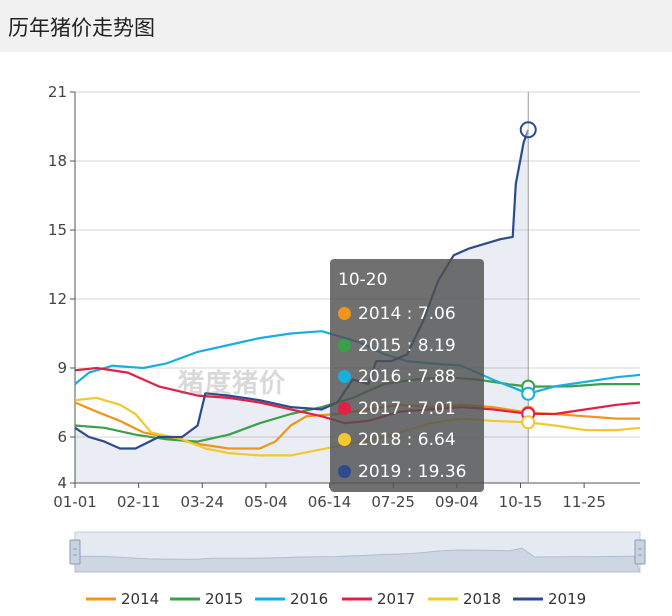 The image size is (672, 616). I want to click on tooltip-row-2019: 2019 : 19.36, so click(402, 472).